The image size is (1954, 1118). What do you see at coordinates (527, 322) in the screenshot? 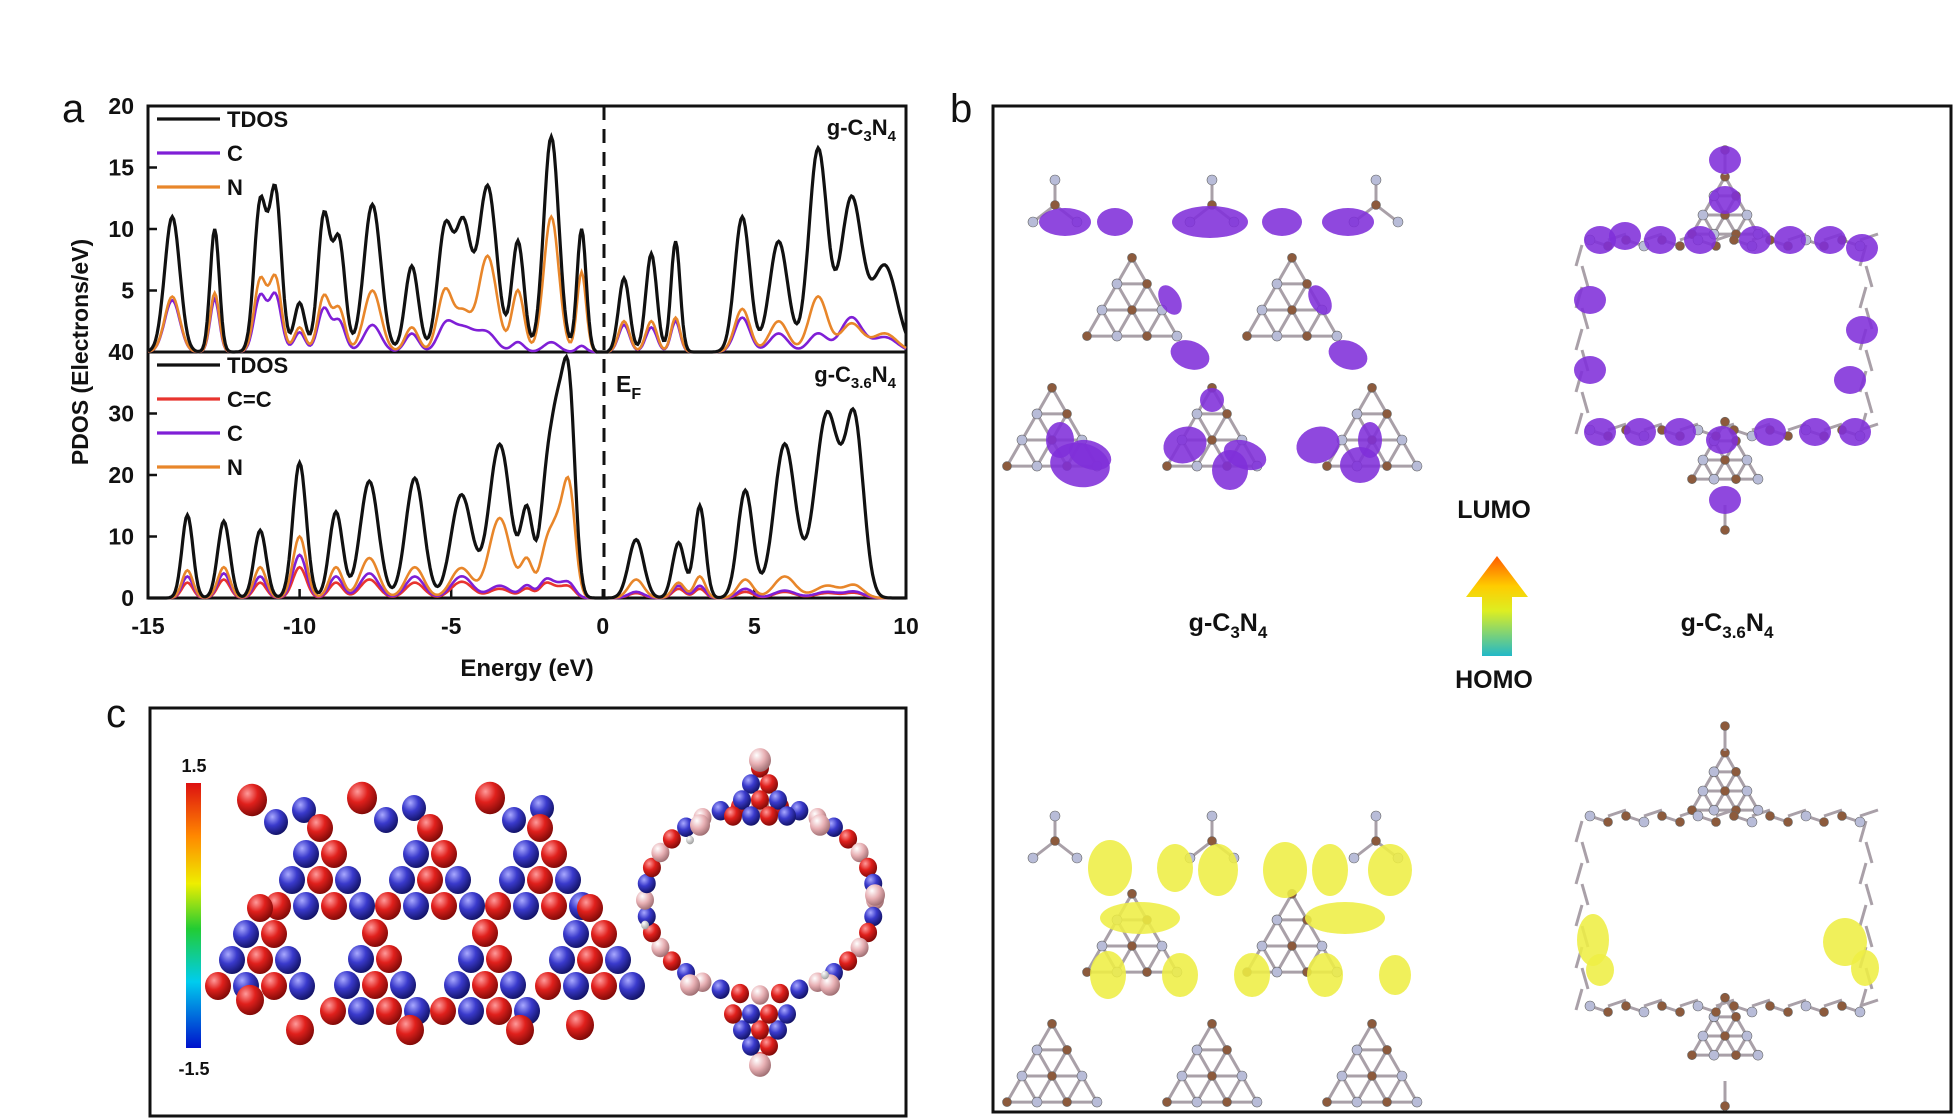
I see `pdos-line-c` at bounding box center [527, 322].